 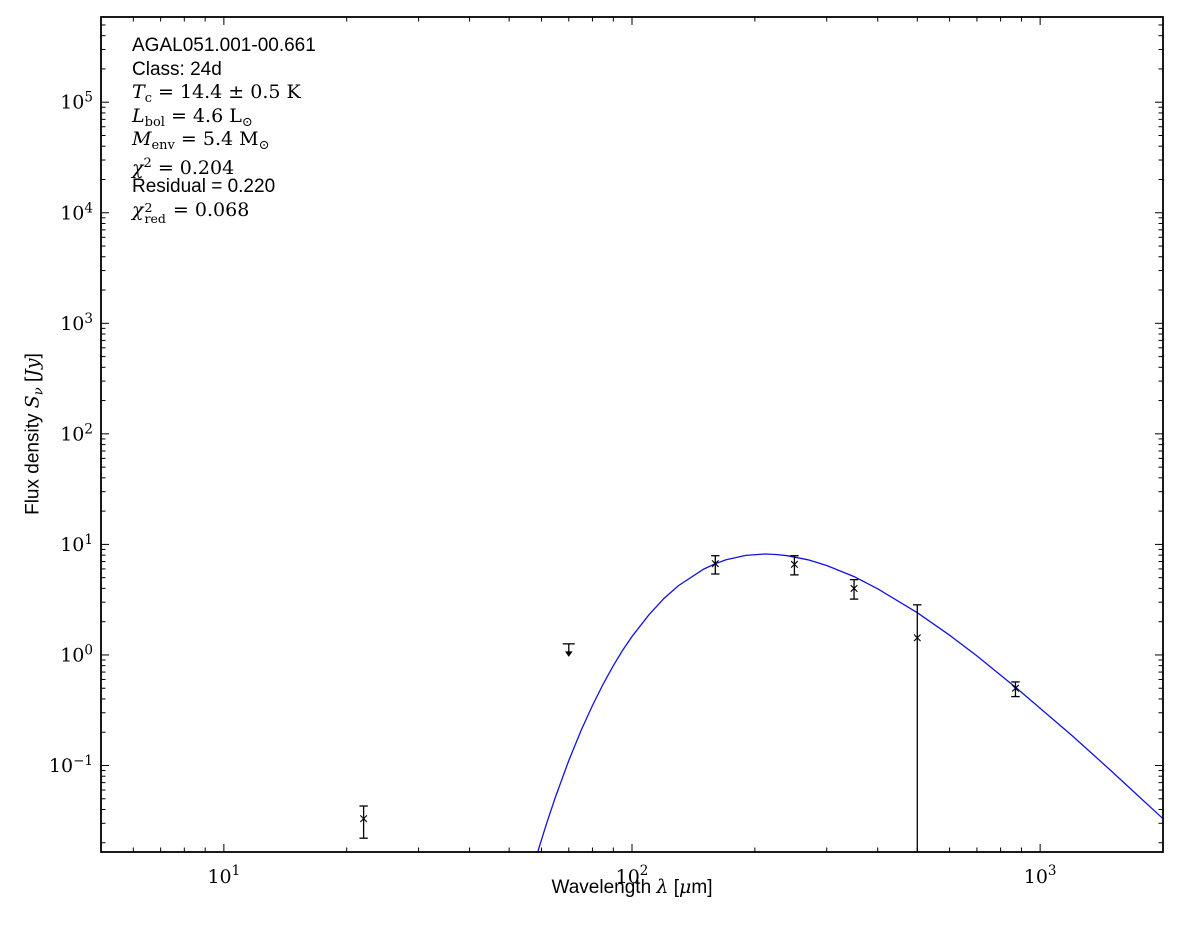 What do you see at coordinates (201, 140) in the screenshot?
I see `envelope-mass: Menv = 5.4 M⊙` at bounding box center [201, 140].